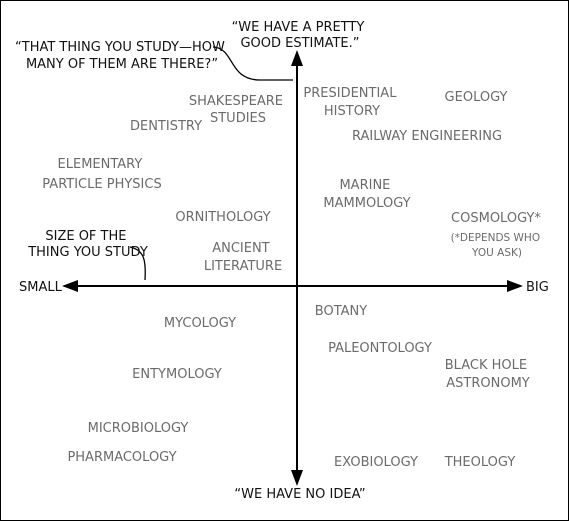  What do you see at coordinates (243, 257) in the screenshot?
I see `field-ancient-literature: ANCIENT LITERATURE` at bounding box center [243, 257].